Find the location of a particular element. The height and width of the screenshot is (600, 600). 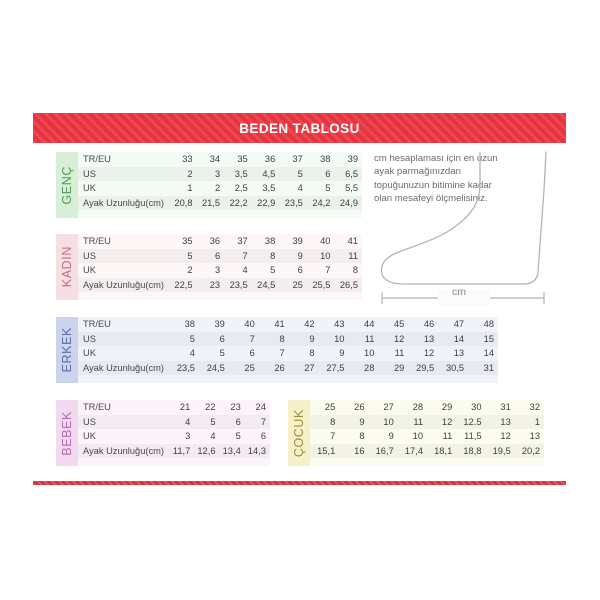

table-cell: 22,9 is located at coordinates (266, 202).